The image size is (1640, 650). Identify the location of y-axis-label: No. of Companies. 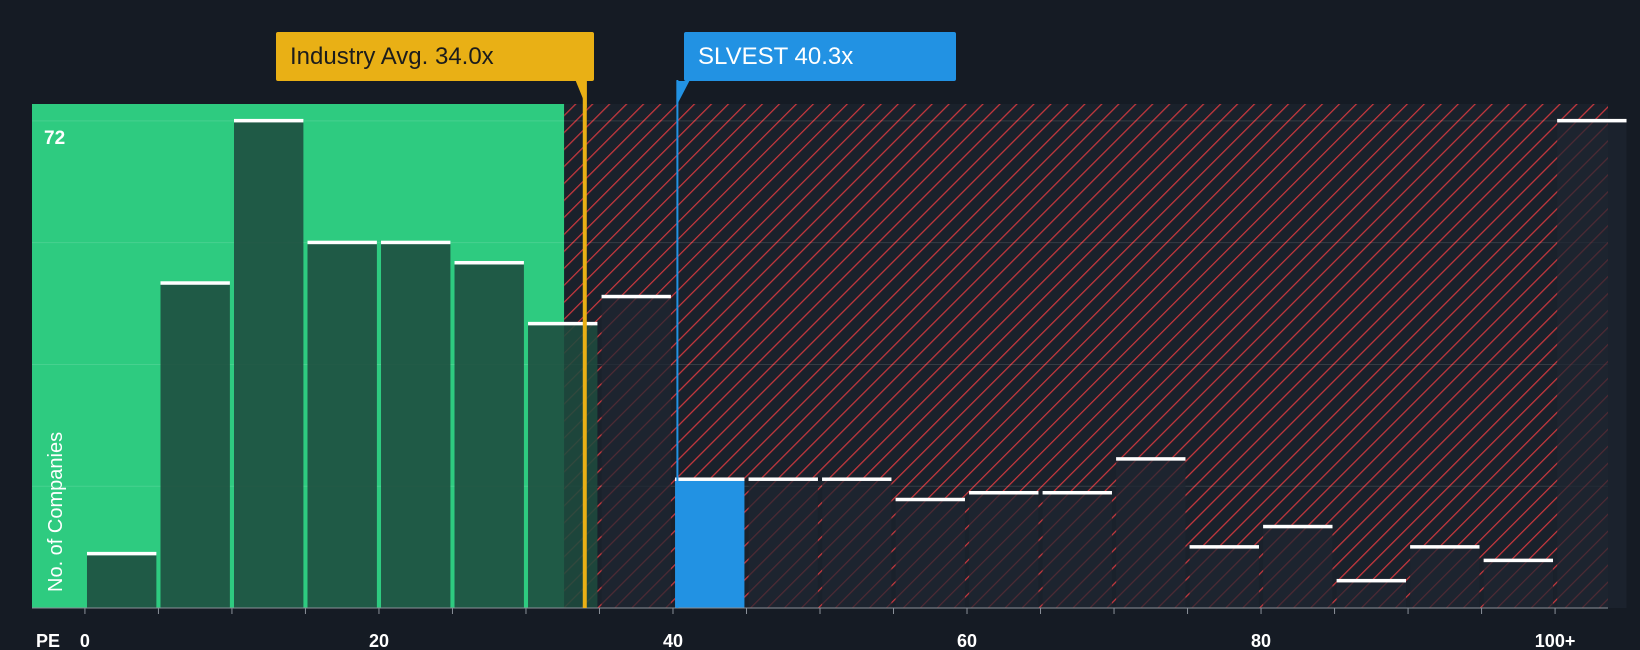
(56, 512).